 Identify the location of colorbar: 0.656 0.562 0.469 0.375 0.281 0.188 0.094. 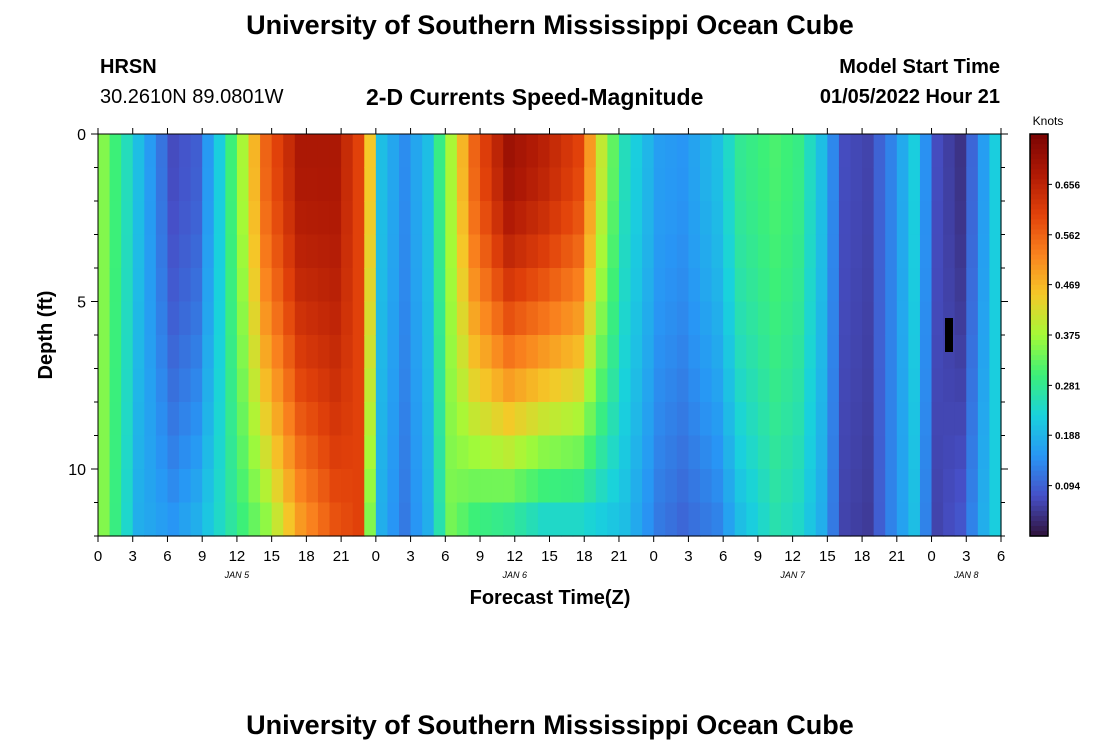
(1054, 335).